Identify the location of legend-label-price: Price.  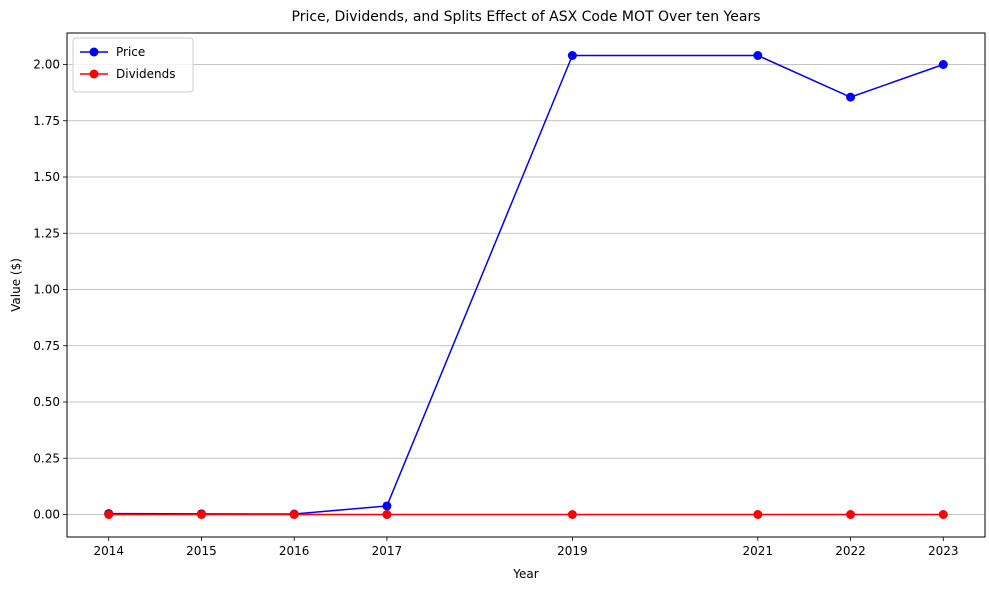
(130, 52).